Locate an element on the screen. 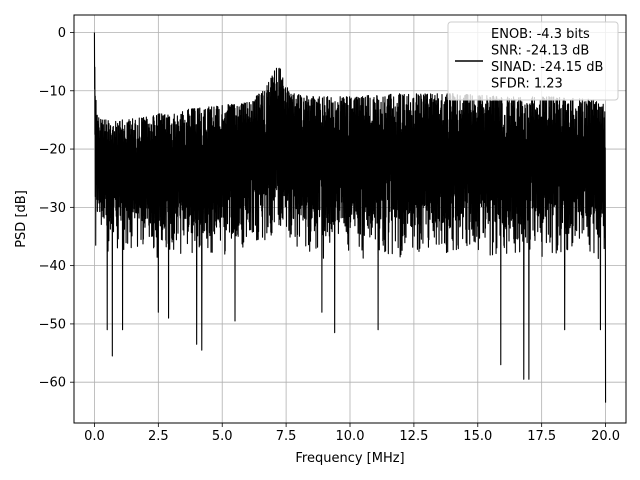  x-tick-label: 15.0 is located at coordinates (477, 436).